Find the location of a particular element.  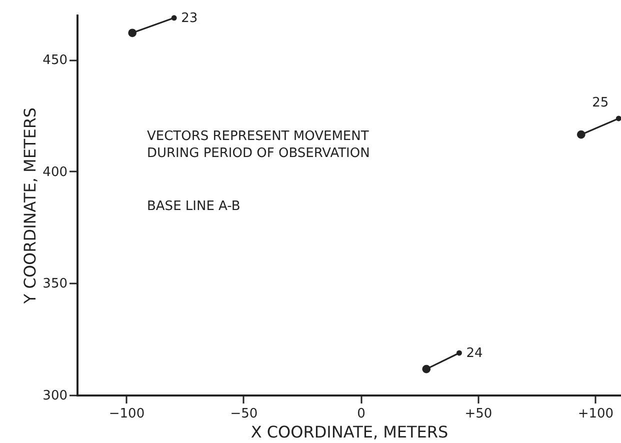

y-tick-label: 300 is located at coordinates (55, 396).